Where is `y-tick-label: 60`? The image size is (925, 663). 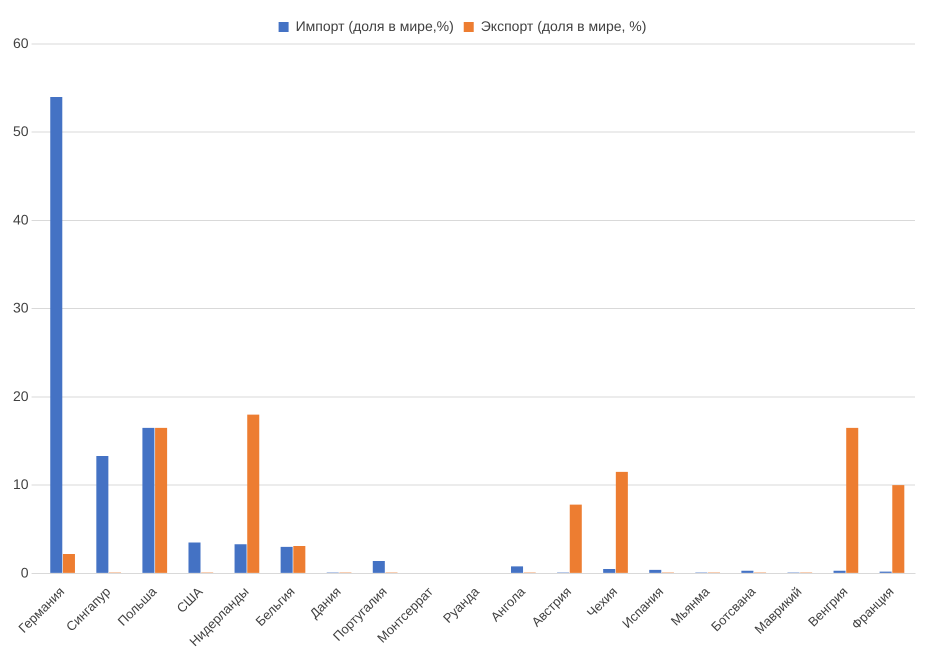
y-tick-label: 60 is located at coordinates (20, 42).